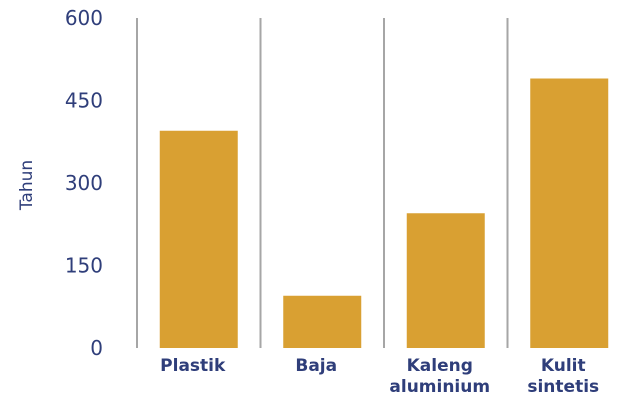 Image resolution: width=625 pixels, height=402 pixels. Describe the element at coordinates (84, 101) in the screenshot. I see `y-tick-label: 450` at that location.